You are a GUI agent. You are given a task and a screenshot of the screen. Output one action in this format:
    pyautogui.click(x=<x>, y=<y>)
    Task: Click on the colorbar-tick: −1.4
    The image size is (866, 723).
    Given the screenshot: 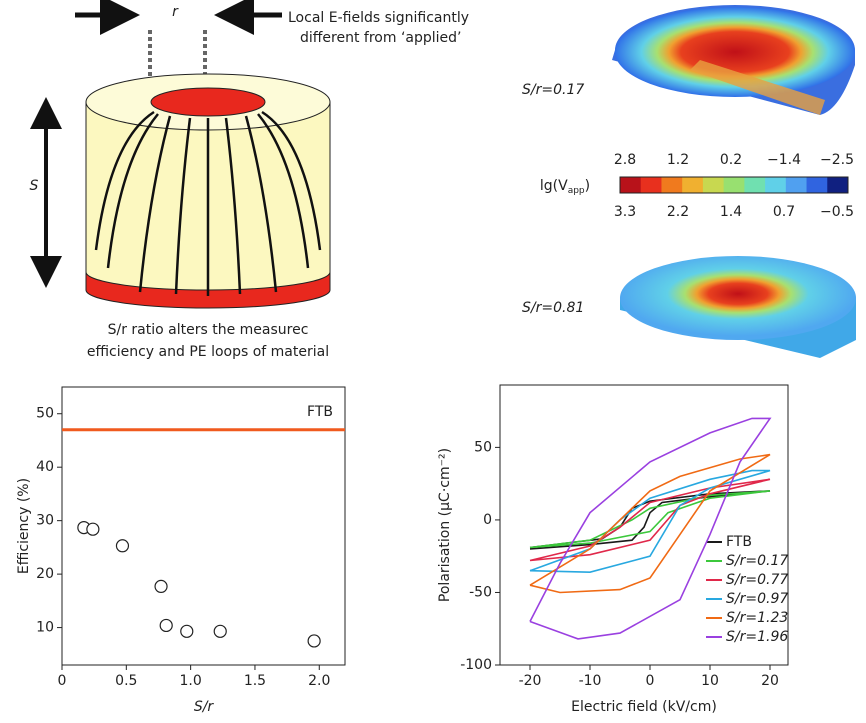 What is the action you would take?
    pyautogui.click(x=784, y=160)
    